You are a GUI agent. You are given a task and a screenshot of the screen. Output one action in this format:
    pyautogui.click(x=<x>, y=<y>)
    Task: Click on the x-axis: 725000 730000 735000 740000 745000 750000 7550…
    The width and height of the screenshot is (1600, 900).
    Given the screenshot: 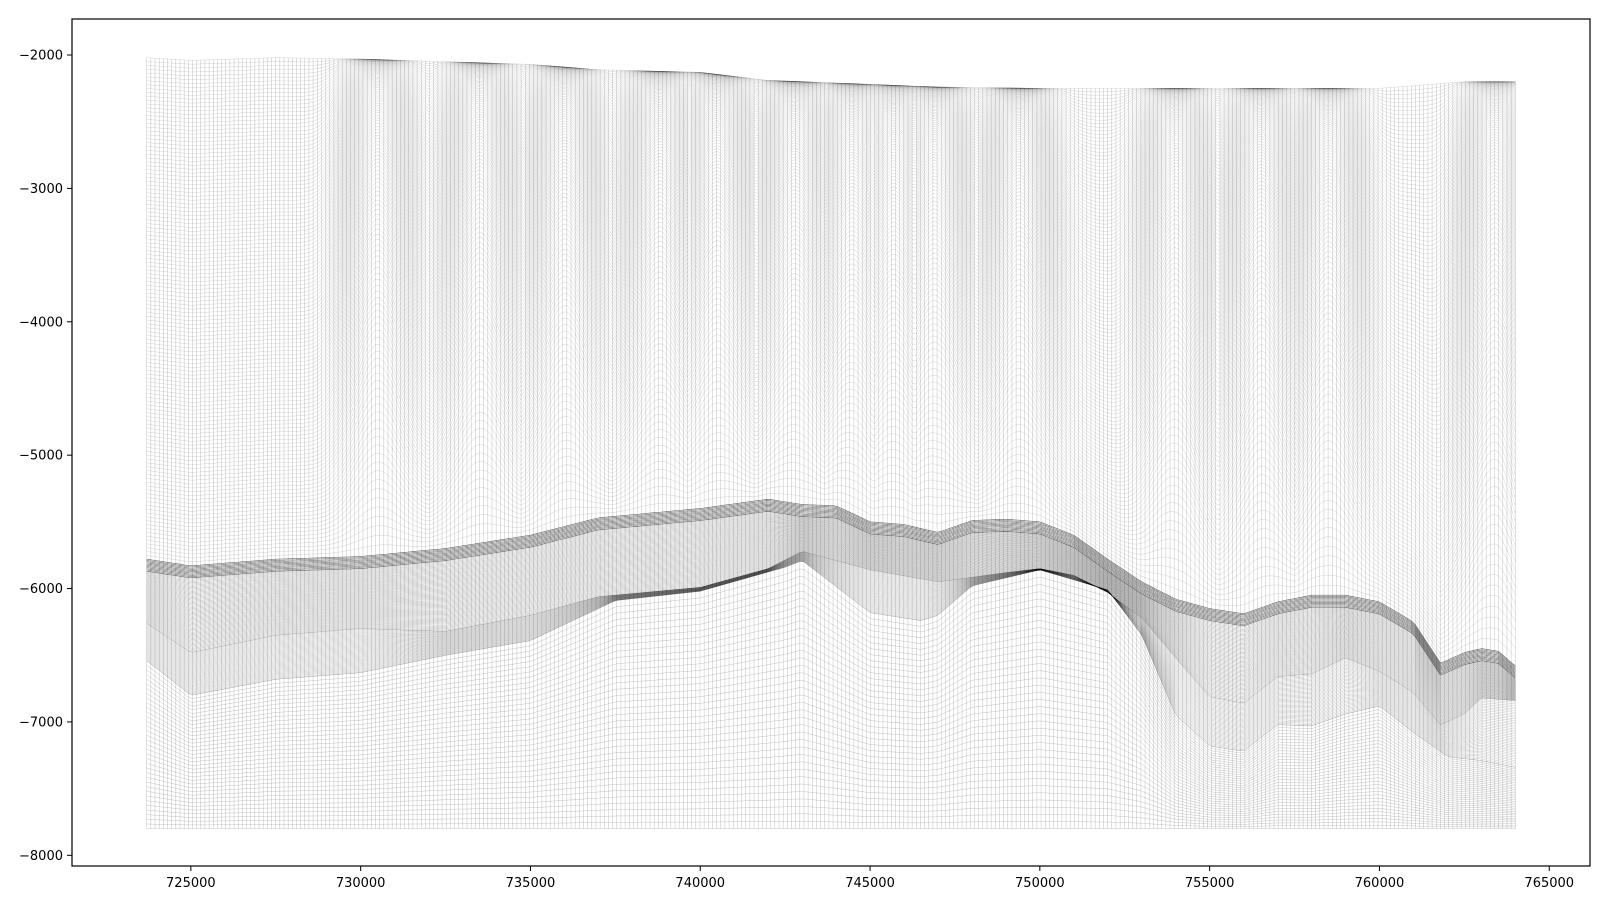 What is the action you would take?
    pyautogui.click(x=870, y=878)
    